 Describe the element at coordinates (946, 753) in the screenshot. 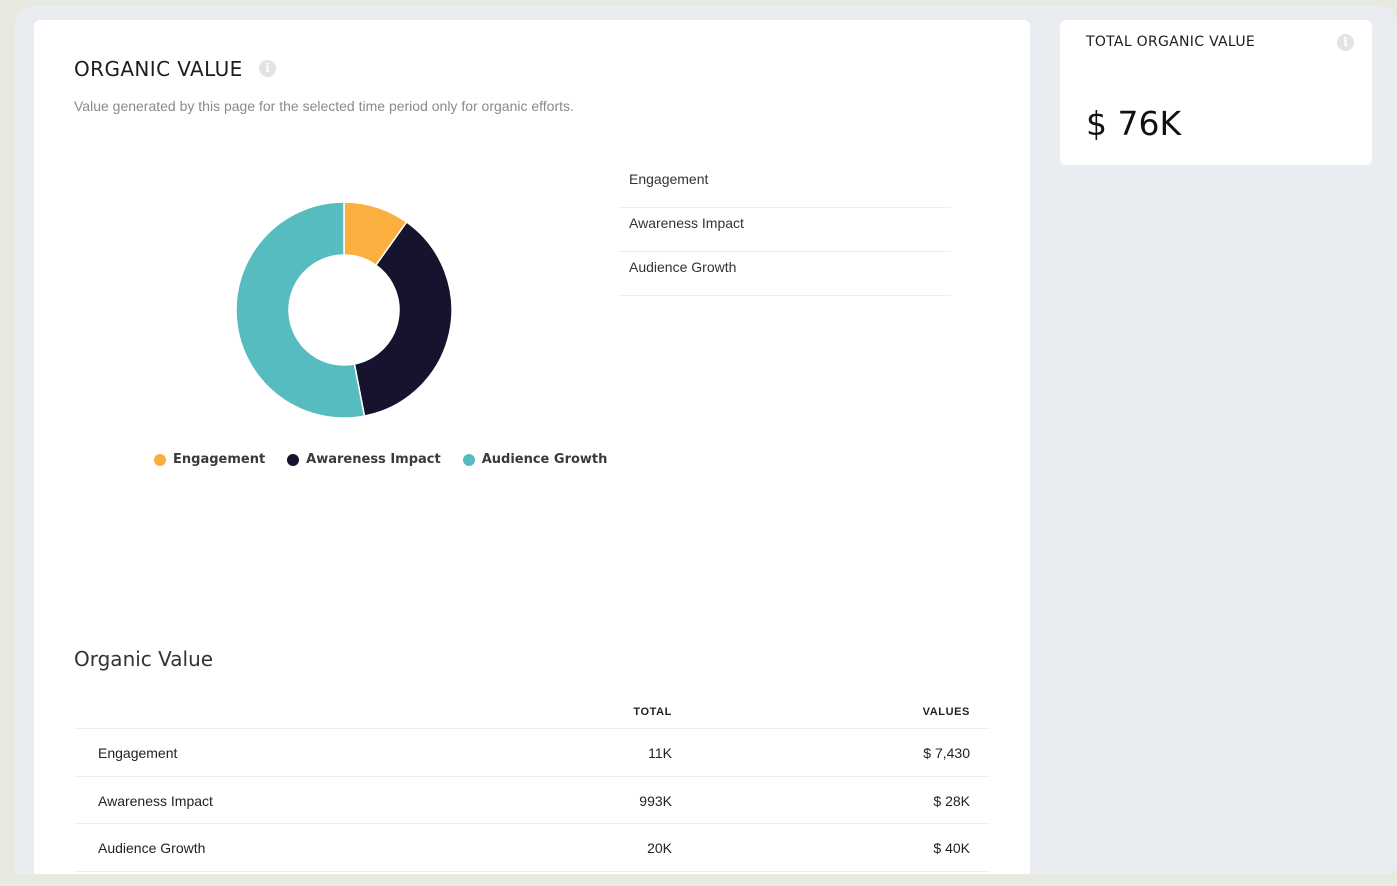

I see `row-value: $ 7,430` at that location.